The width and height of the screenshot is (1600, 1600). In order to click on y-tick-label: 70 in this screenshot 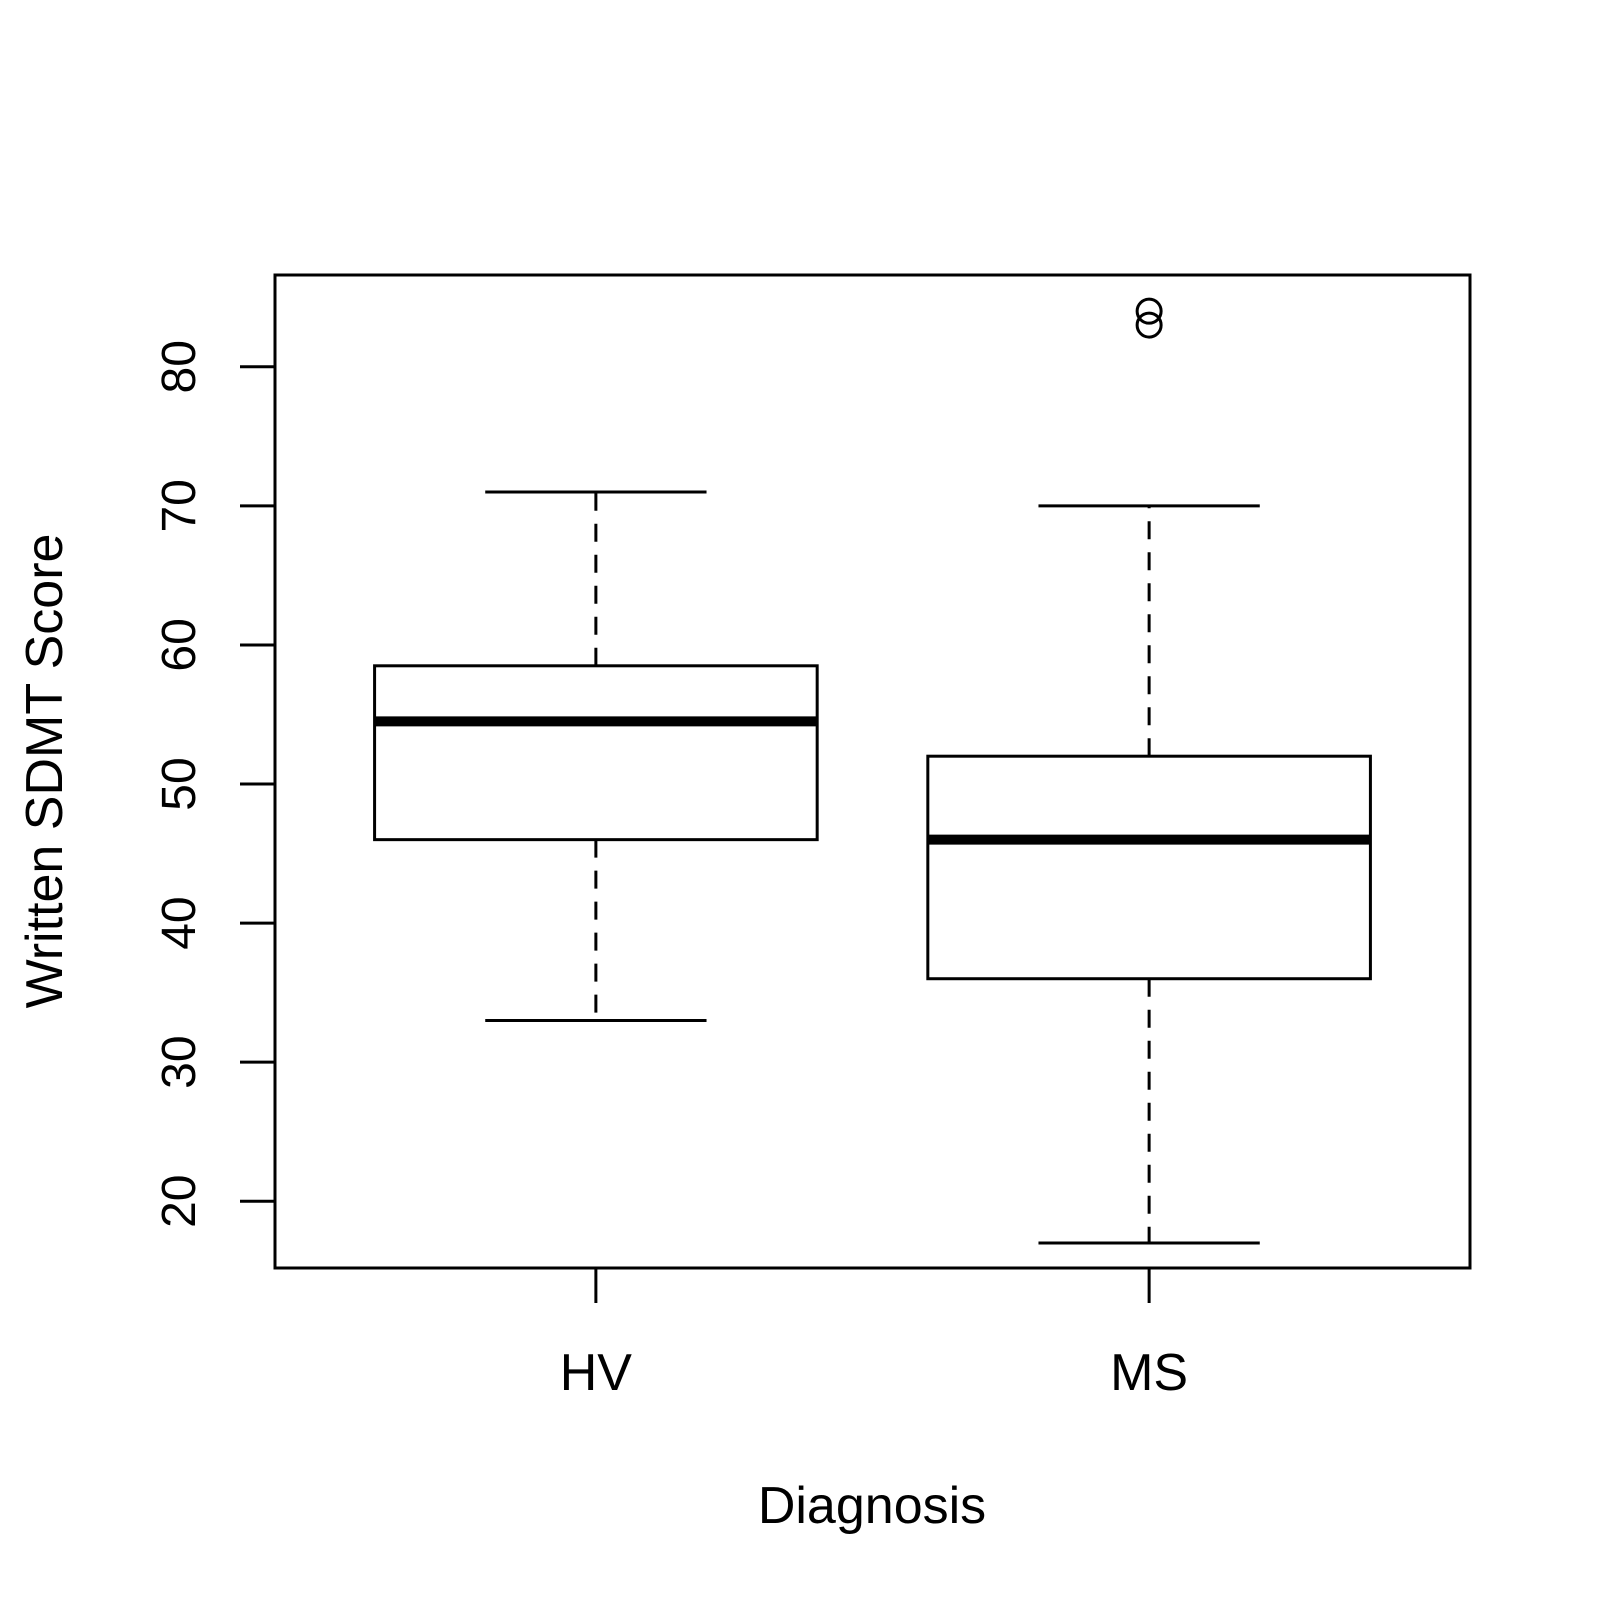, I will do `click(179, 505)`.